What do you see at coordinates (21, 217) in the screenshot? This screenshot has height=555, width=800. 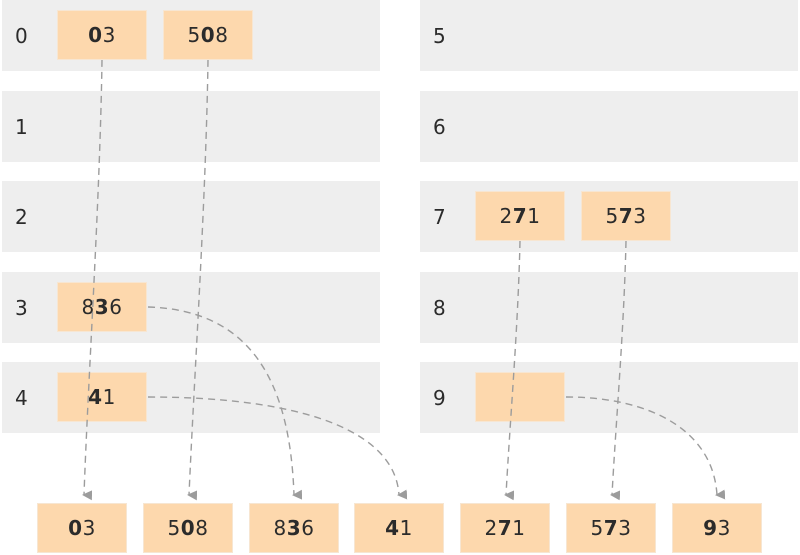 I see `bucket-label-2: 2` at bounding box center [21, 217].